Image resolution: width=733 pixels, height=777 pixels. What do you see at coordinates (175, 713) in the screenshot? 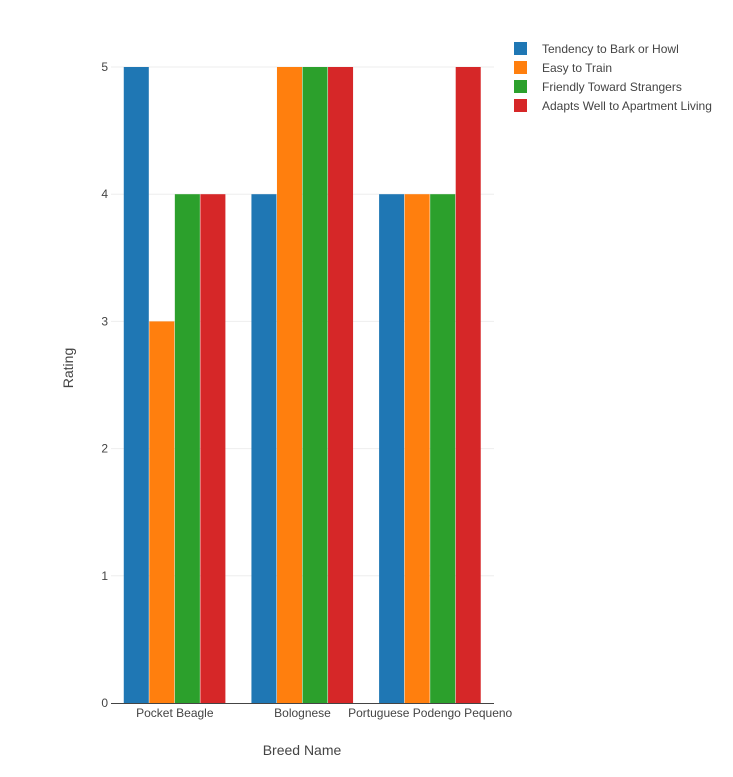
I see `x-tick-label: Pocket Beagle` at bounding box center [175, 713].